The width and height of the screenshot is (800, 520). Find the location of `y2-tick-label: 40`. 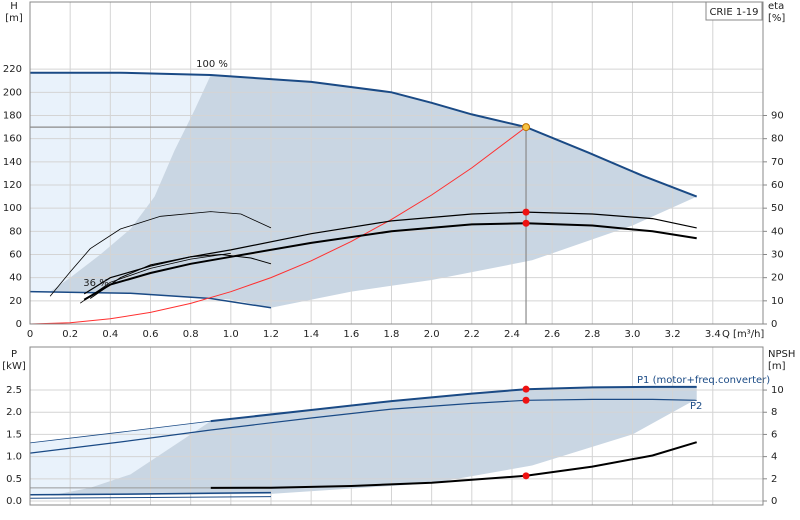

y2-tick-label: 40 is located at coordinates (777, 231).